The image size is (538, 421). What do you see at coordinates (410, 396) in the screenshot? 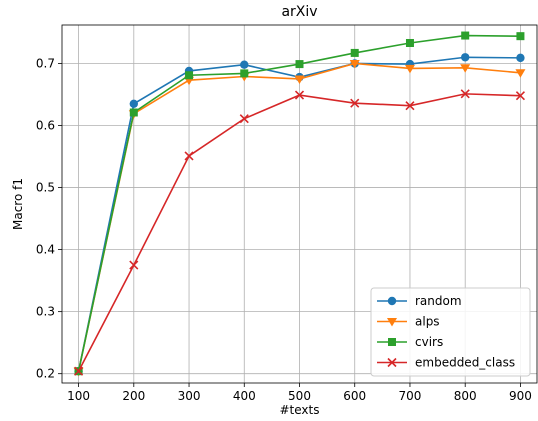
I see `x-tick-label: 700` at bounding box center [410, 396].